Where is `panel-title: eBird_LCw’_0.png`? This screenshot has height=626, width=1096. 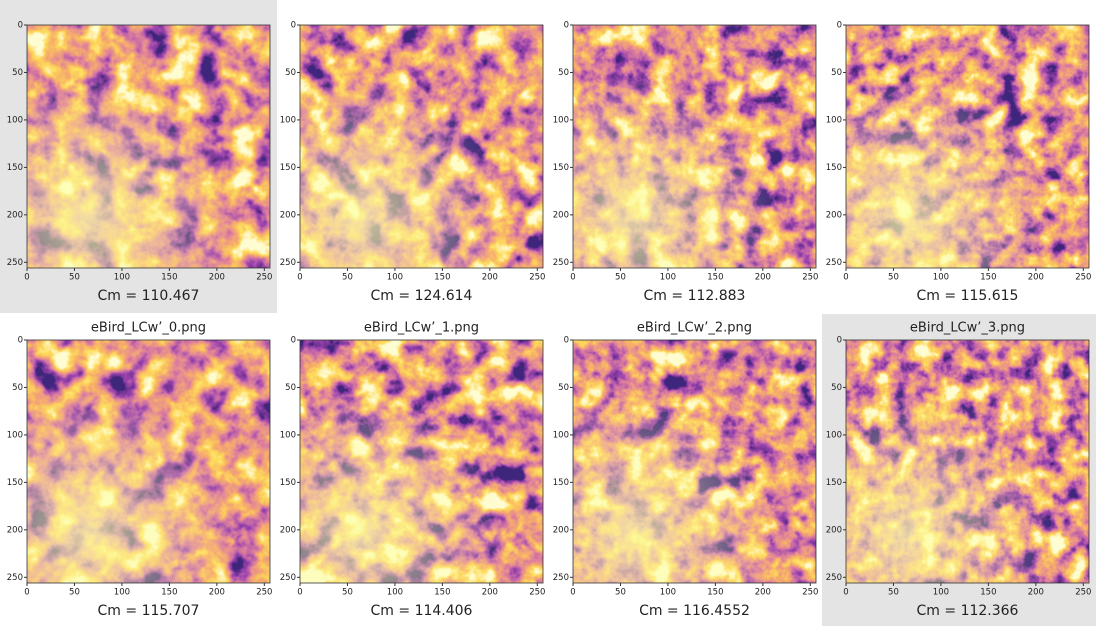 panel-title: eBird_LCw’_0.png is located at coordinates (148, 328).